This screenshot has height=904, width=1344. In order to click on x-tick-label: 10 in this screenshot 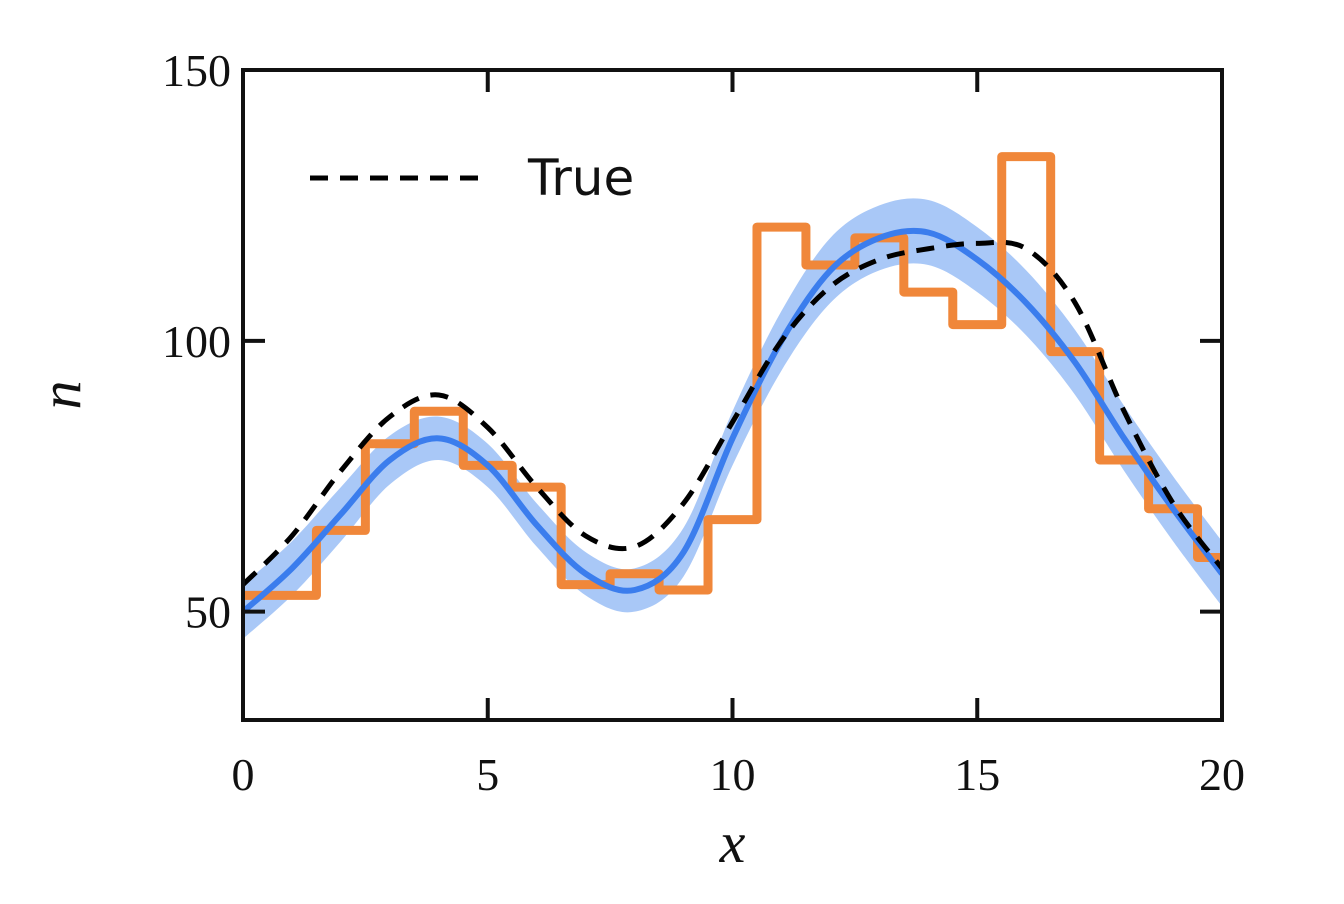, I will do `click(733, 774)`.